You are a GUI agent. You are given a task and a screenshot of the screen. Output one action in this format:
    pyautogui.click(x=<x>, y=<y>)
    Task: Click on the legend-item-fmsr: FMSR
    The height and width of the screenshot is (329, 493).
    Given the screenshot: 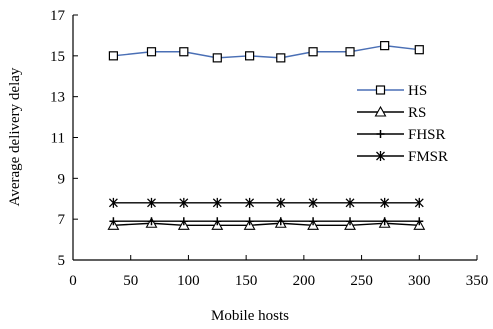 What is the action you would take?
    pyautogui.click(x=402, y=157)
    